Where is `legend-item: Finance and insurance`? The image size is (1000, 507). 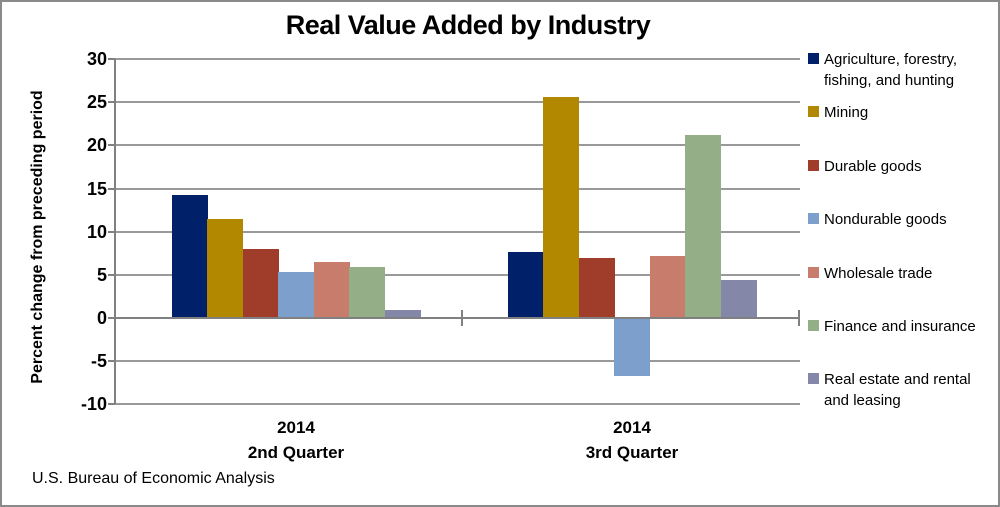
legend-item: Finance and insurance is located at coordinates (901, 326).